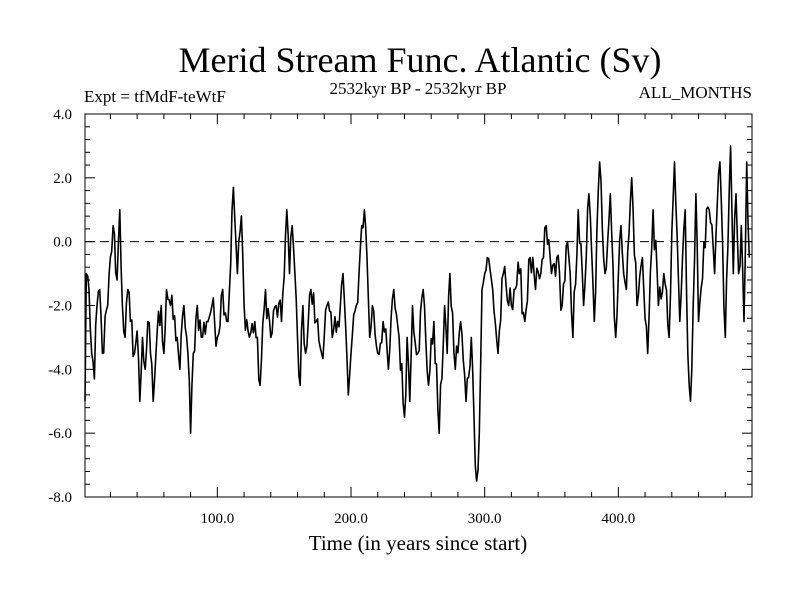 This screenshot has width=800, height=600. Describe the element at coordinates (417, 519) in the screenshot. I see `x-tick-labels: 100.0 200.0 300.0 400.0` at that location.